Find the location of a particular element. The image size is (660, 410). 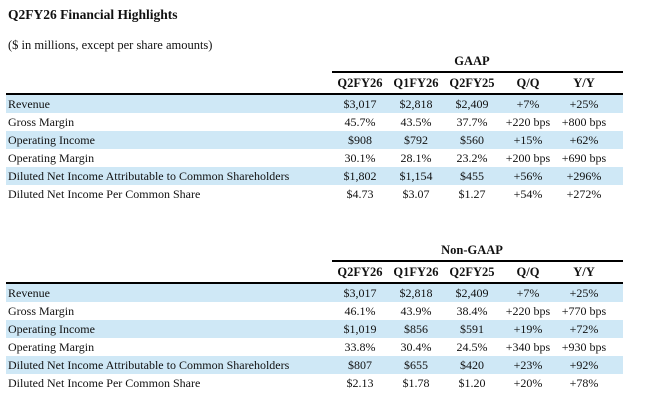

table-row: Operating Income $908 $792 $560 +15% +62% is located at coordinates (314, 140).